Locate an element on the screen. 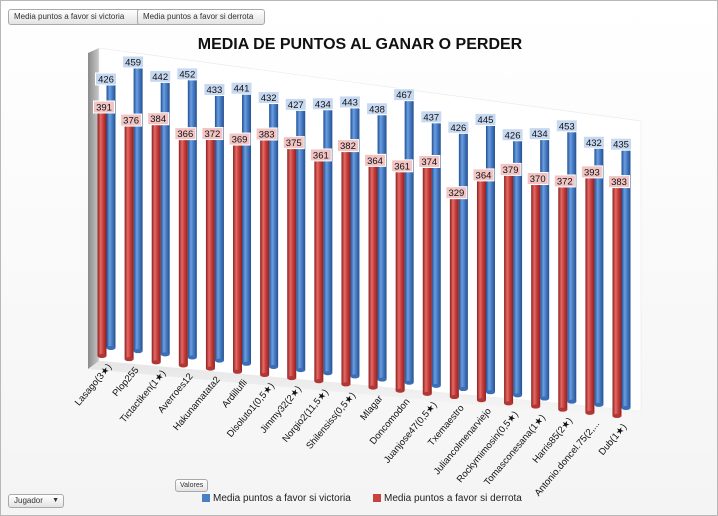 The image size is (718, 516). data-label-defeat: 383 is located at coordinates (266, 134).